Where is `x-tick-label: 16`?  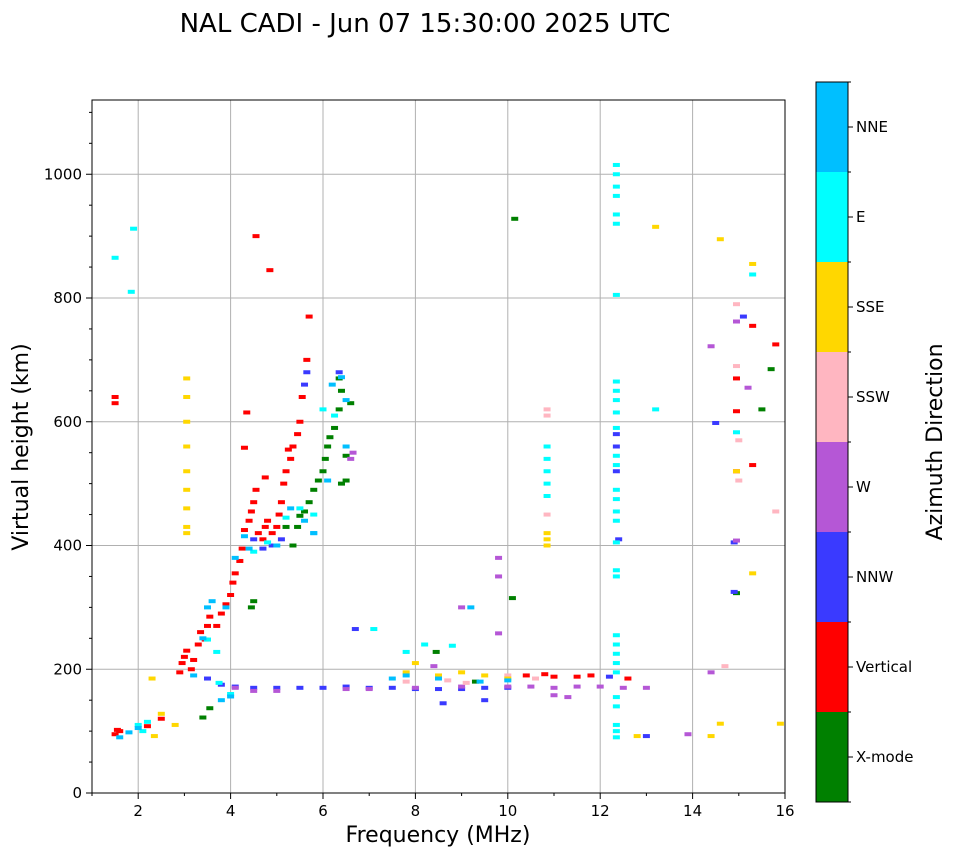
x-tick-label: 16 is located at coordinates (784, 811).